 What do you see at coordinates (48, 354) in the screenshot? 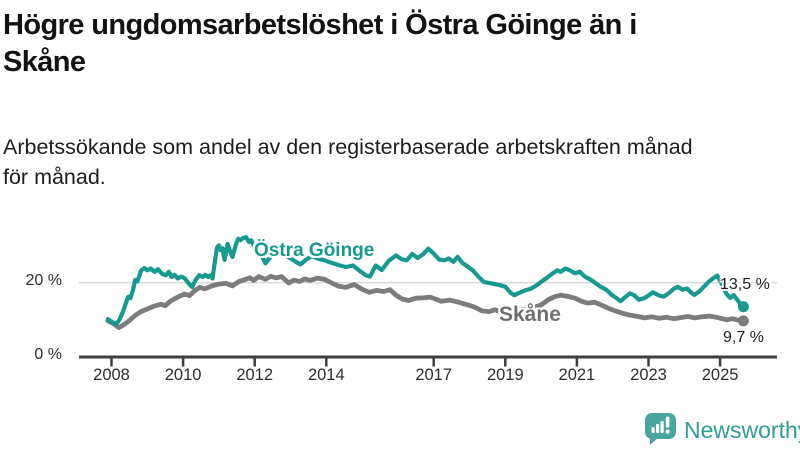
I see `y-tick-label-0: 0 %` at bounding box center [48, 354].